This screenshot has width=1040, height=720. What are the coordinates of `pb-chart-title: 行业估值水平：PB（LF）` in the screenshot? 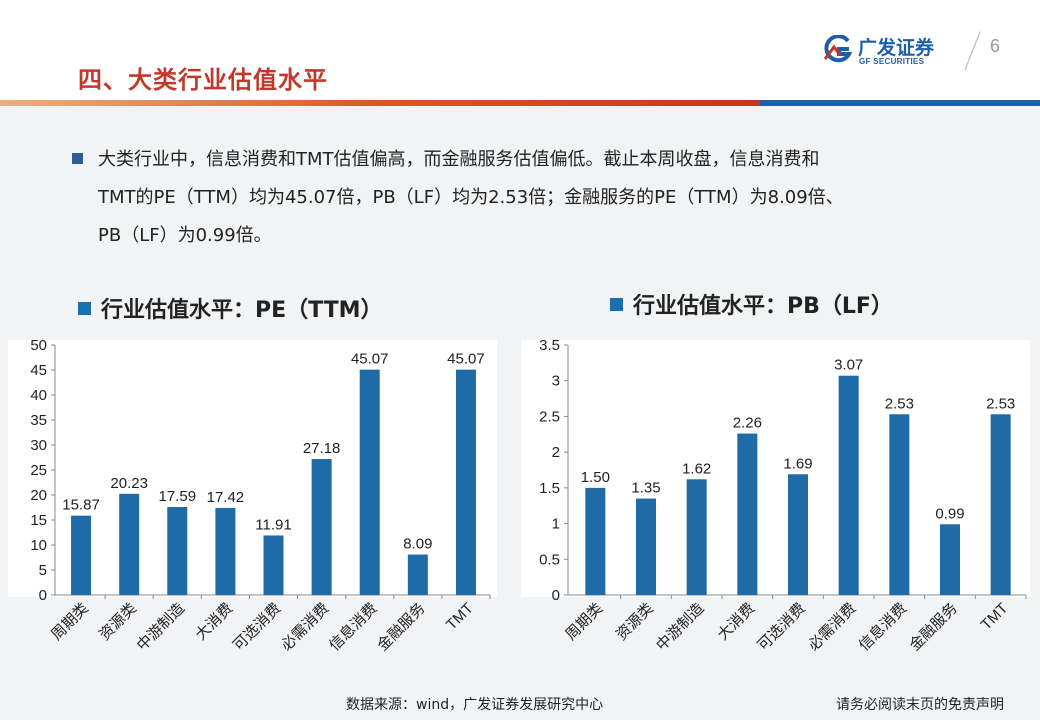 It's located at (751, 304).